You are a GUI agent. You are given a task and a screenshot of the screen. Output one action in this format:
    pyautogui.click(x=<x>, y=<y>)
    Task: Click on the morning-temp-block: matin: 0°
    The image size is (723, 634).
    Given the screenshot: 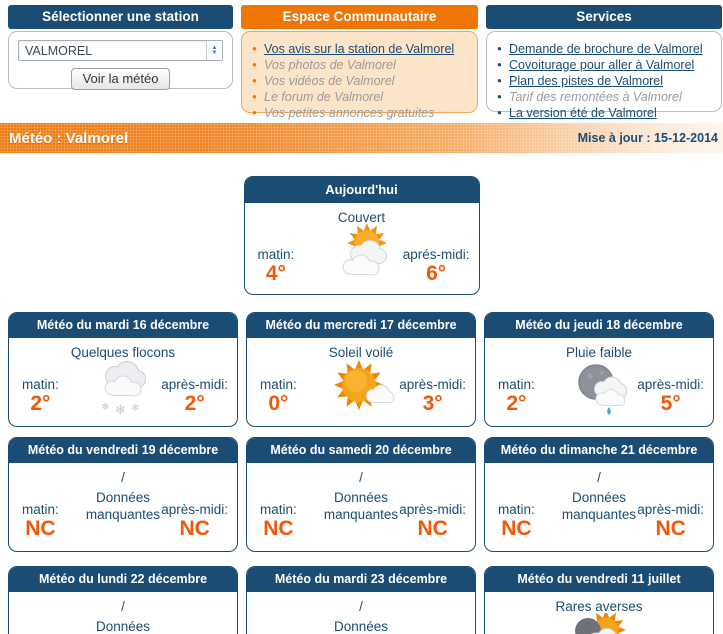 What is the action you would take?
    pyautogui.click(x=278, y=396)
    